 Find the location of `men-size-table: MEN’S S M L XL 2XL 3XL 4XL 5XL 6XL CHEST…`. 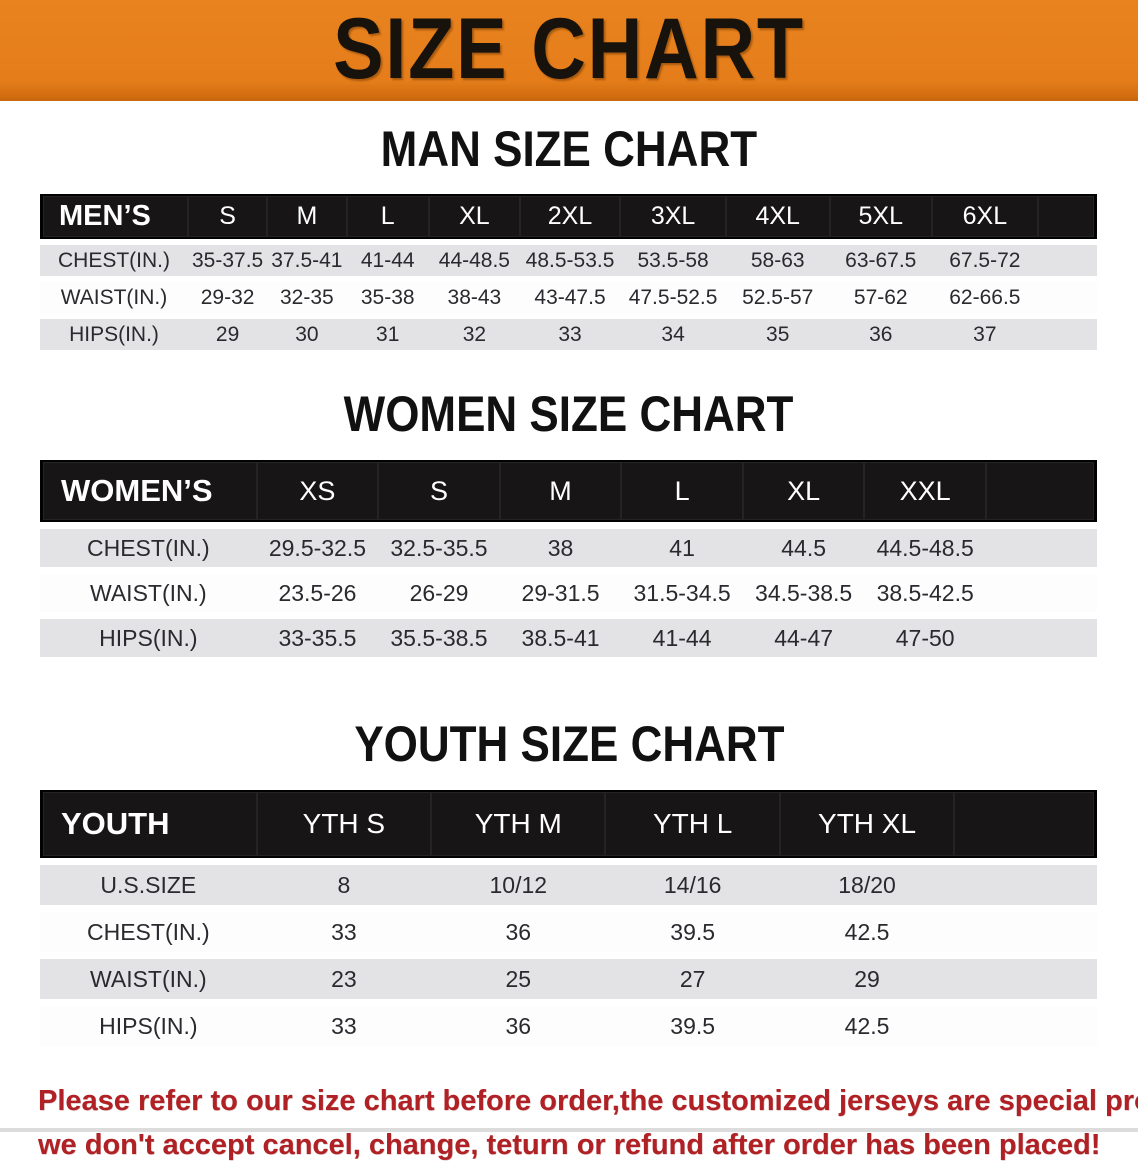

men-size-table: MEN’S S M L XL 2XL 3XL 4XL 5XL 6XL CHEST… is located at coordinates (568, 272).